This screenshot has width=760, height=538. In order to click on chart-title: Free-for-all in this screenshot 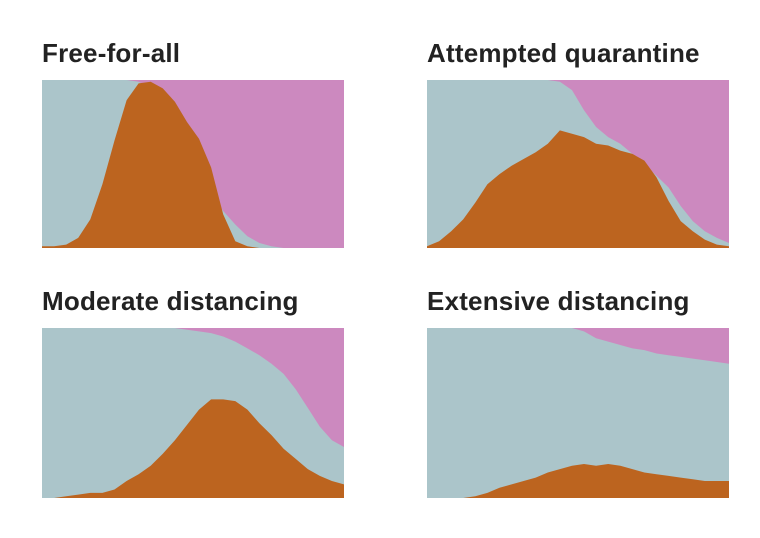, I will do `click(111, 53)`.